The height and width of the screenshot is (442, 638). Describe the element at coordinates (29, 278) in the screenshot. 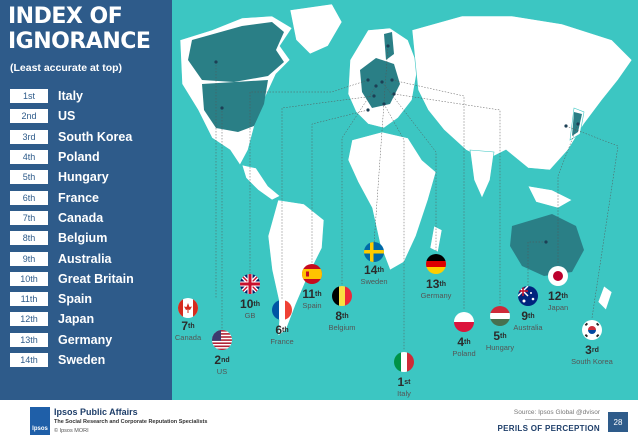

I see `rank-badge: 10th` at that location.